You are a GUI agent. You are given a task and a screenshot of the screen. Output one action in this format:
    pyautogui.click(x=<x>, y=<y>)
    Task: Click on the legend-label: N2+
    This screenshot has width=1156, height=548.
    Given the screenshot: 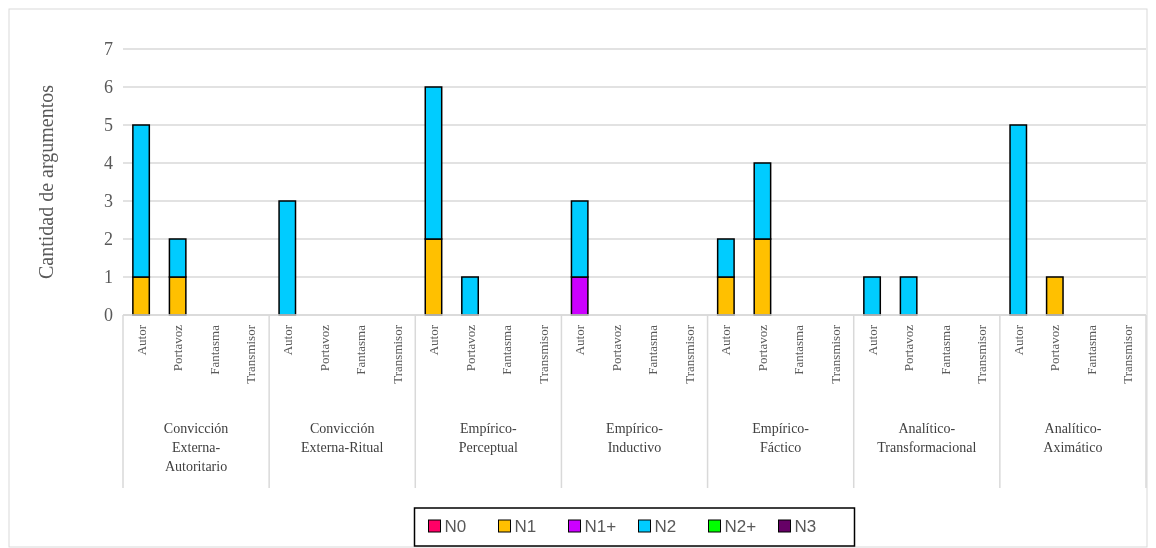 What is the action you would take?
    pyautogui.click(x=740, y=526)
    